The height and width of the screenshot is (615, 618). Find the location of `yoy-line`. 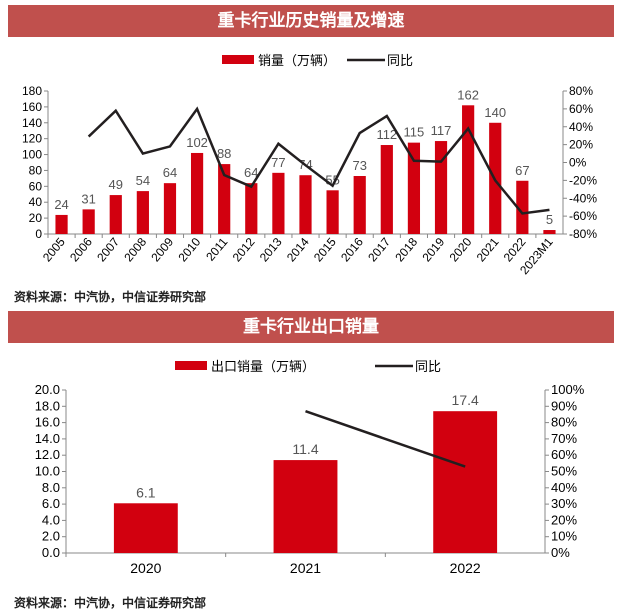

yoy-line is located at coordinates (385, 439).